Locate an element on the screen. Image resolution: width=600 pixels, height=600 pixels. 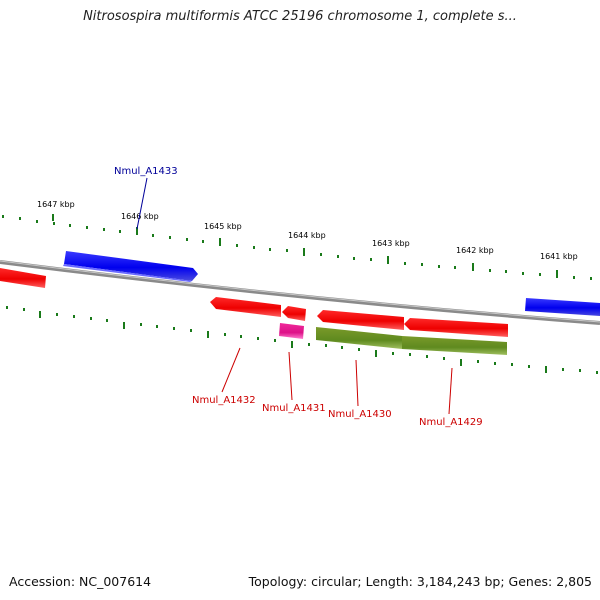
chromosome-backbone-highlight is located at coordinates (300, 291).